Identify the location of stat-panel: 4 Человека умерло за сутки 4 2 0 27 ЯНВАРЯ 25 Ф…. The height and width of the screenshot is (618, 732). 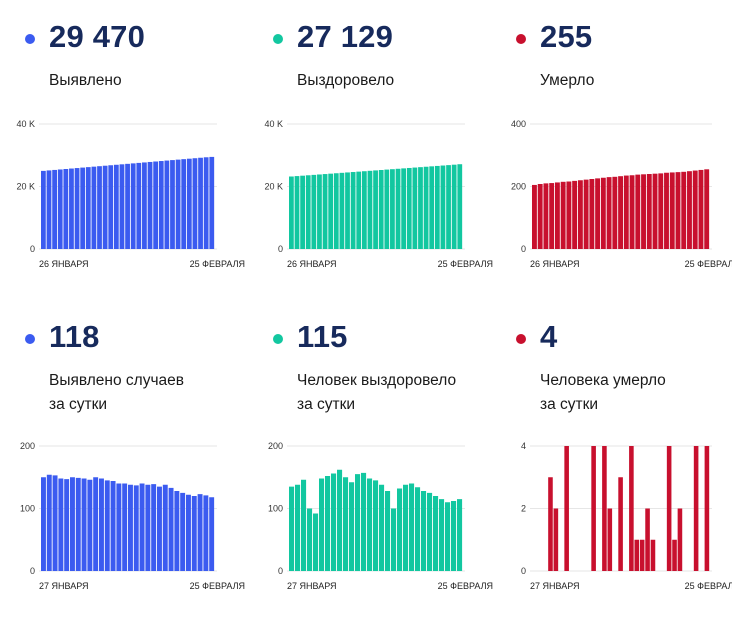
(624, 450).